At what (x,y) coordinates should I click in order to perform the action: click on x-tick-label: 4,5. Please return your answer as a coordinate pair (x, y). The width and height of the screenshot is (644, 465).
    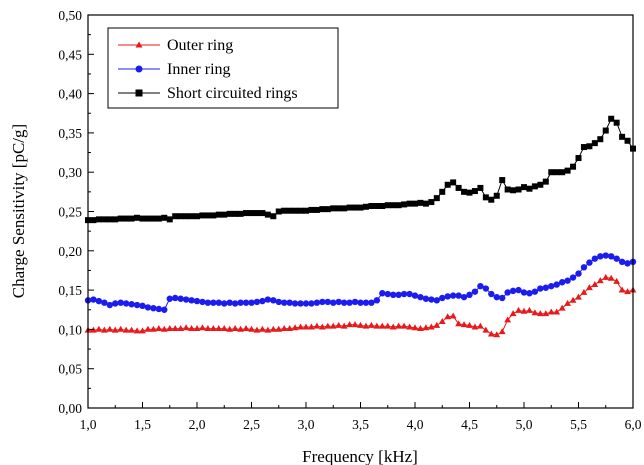
    Looking at the image, I should click on (469, 424).